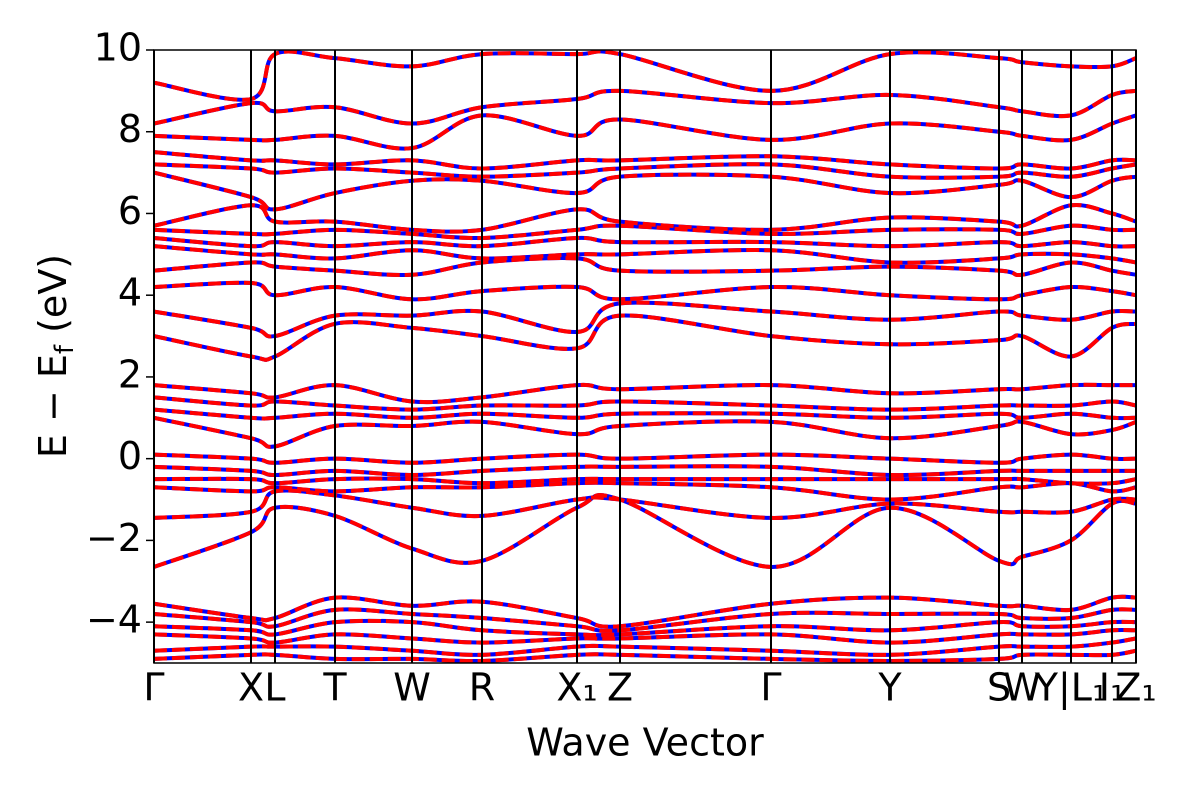  Describe the element at coordinates (251, 688) in the screenshot. I see `x-tick-label: X` at that location.